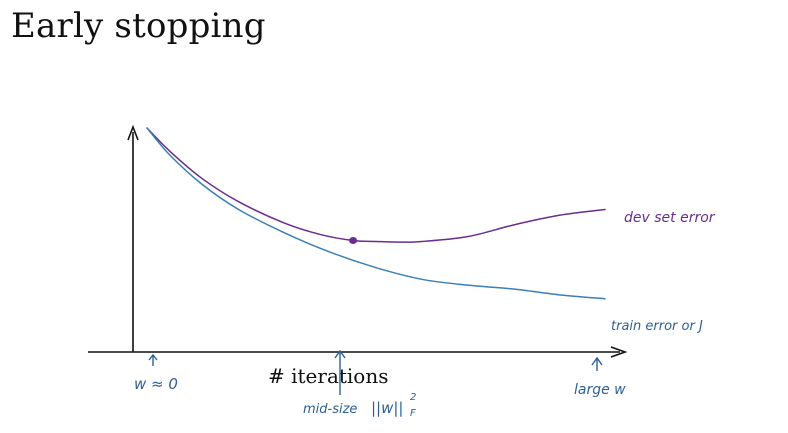 The image size is (788, 433). I want to click on dev-series-label: dev set error, so click(670, 218).